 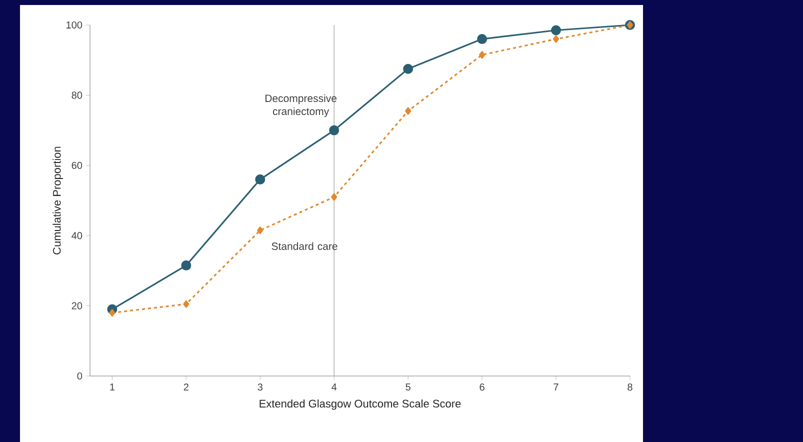 I want to click on x-tick-label: 8, so click(x=630, y=387).